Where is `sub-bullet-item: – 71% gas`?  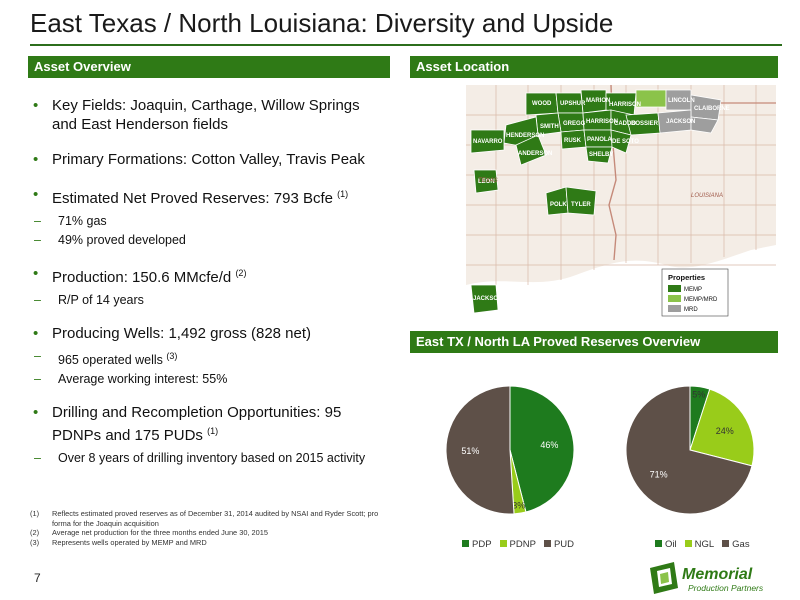 sub-bullet-item: – 71% gas is located at coordinates (207, 221).